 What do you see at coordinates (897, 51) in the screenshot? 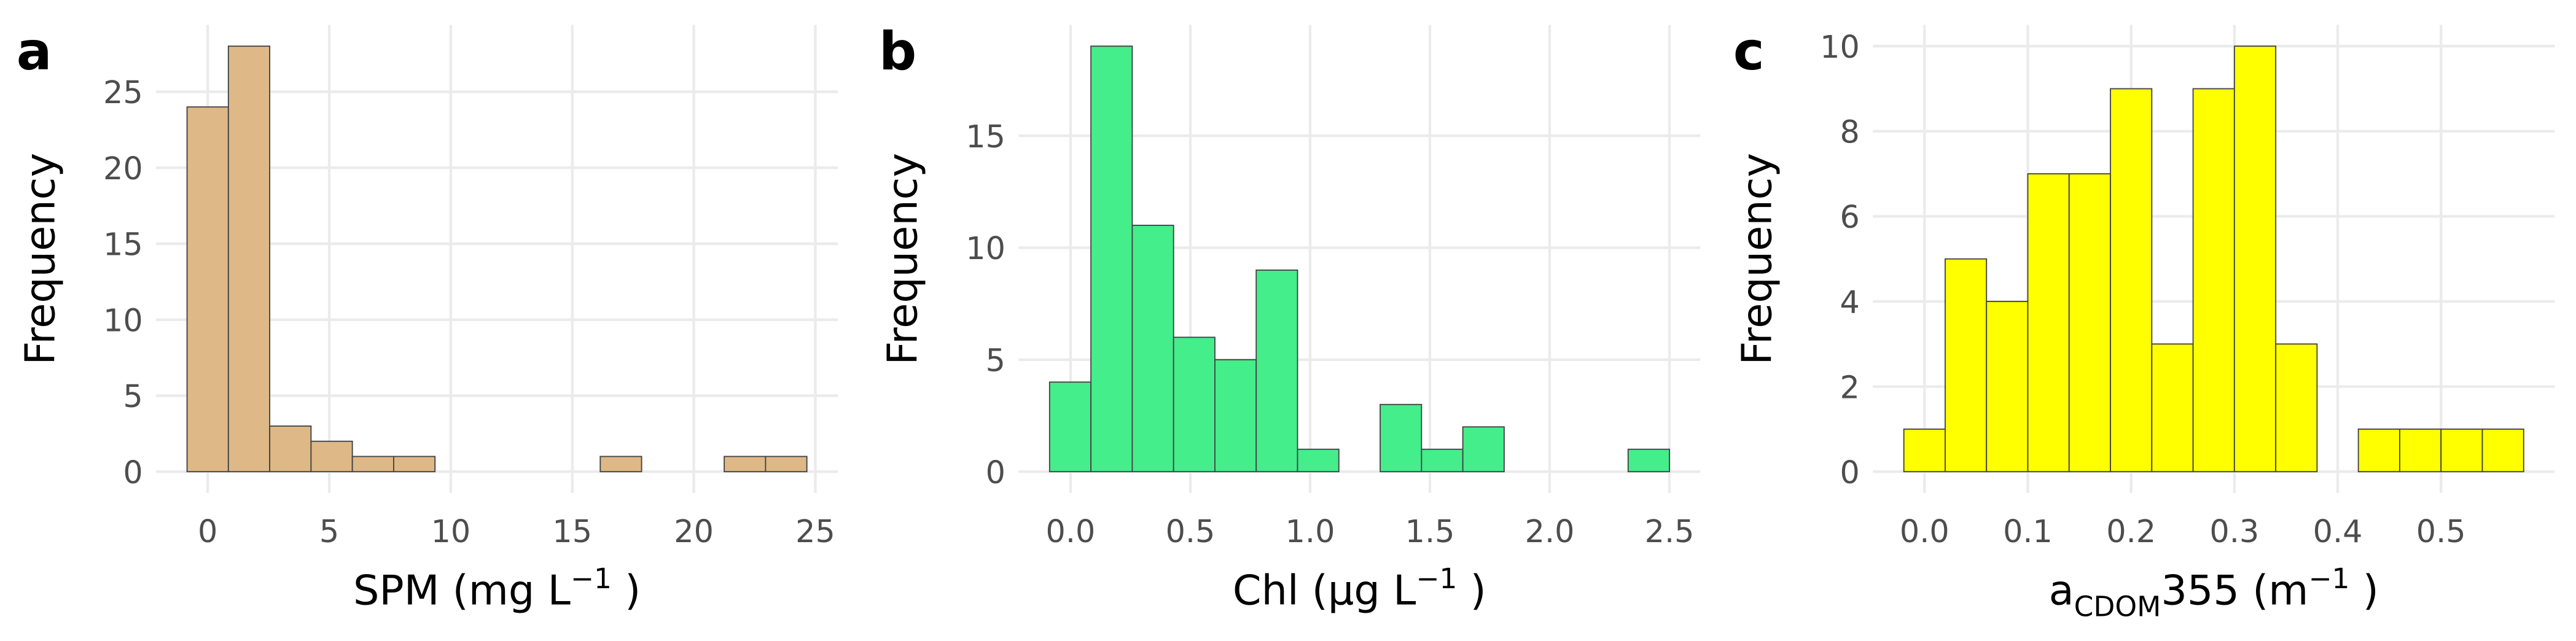
I see `panel-label: b` at bounding box center [897, 51].